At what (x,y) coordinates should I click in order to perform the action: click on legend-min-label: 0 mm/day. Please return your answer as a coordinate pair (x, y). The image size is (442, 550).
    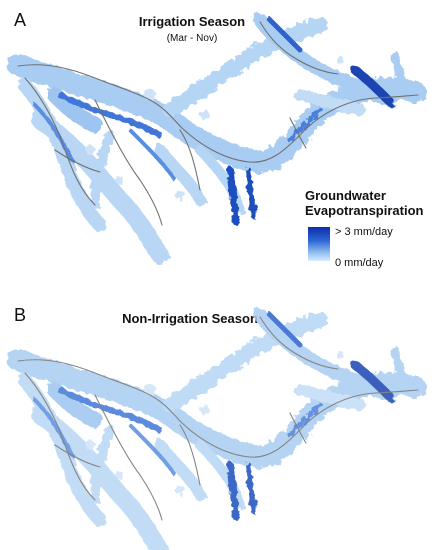
    Looking at the image, I should click on (359, 263).